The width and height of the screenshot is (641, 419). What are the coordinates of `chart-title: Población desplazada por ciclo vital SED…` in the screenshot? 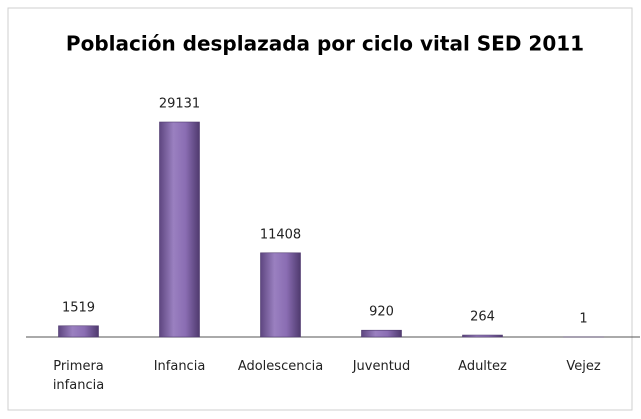 It's located at (325, 44).